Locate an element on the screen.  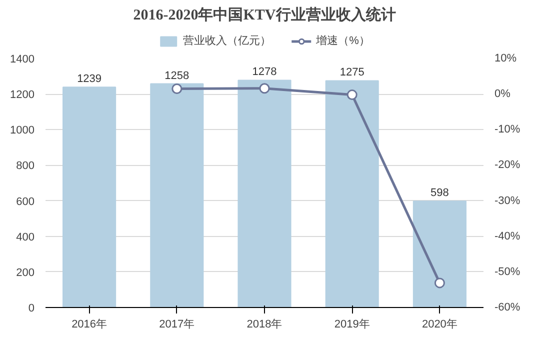
y2-tick-label: -40% is located at coordinates (507, 236).